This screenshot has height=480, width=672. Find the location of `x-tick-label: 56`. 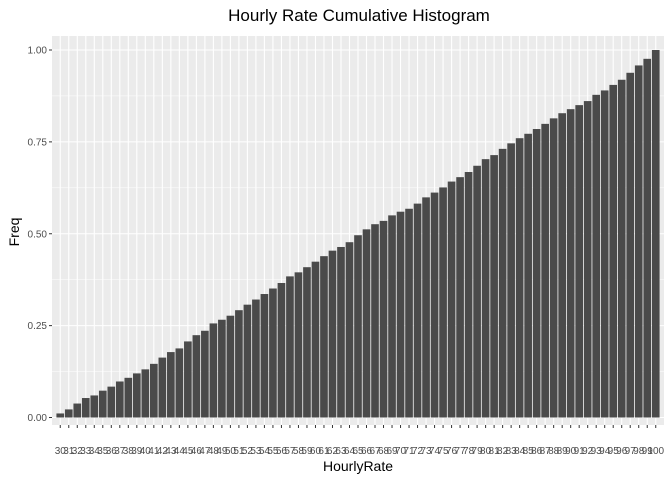

x-tick-label: 56 is located at coordinates (282, 451).